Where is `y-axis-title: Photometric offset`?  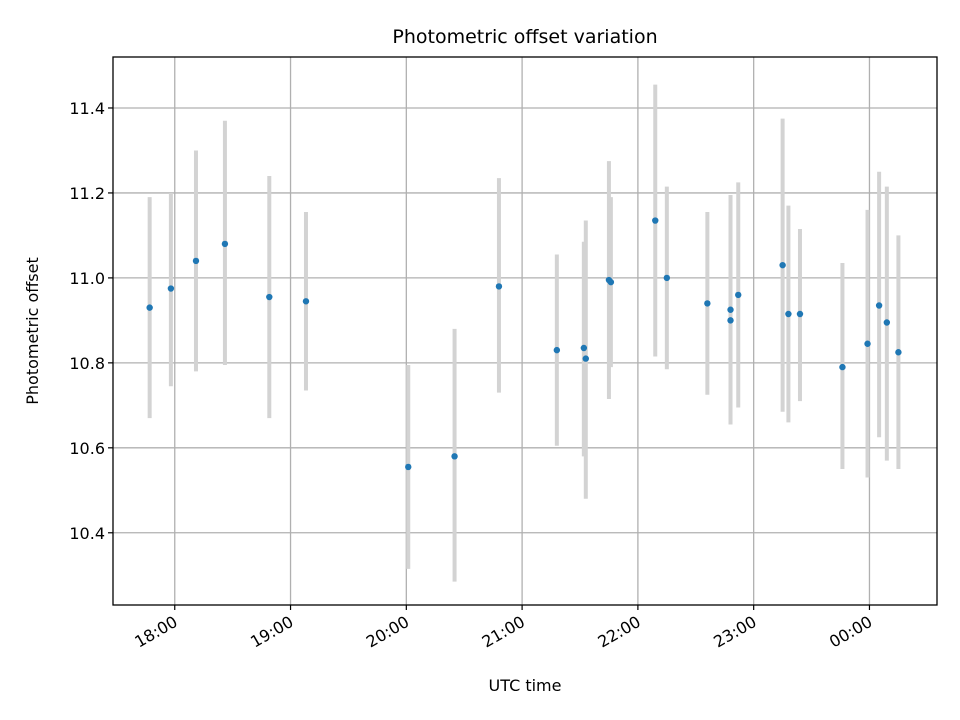
y-axis-title: Photometric offset is located at coordinates (32, 331).